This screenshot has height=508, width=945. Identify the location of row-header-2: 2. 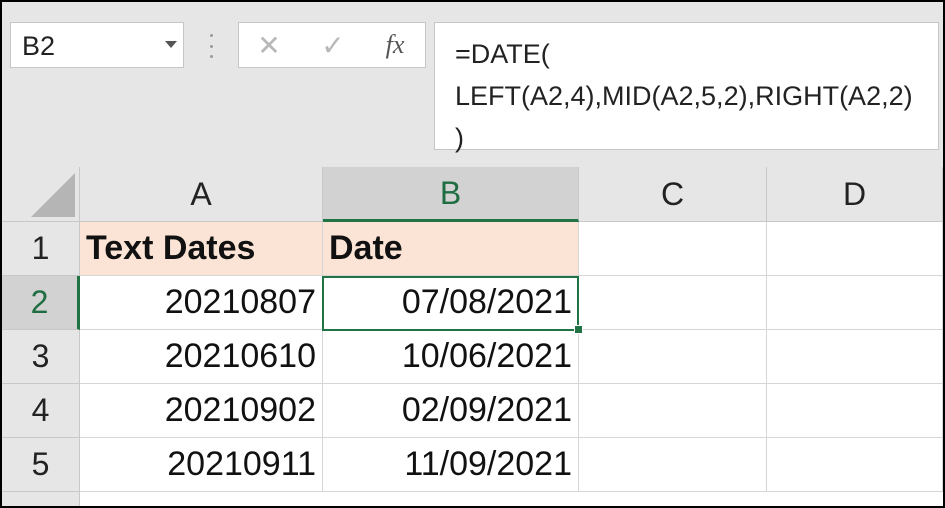
(41, 303).